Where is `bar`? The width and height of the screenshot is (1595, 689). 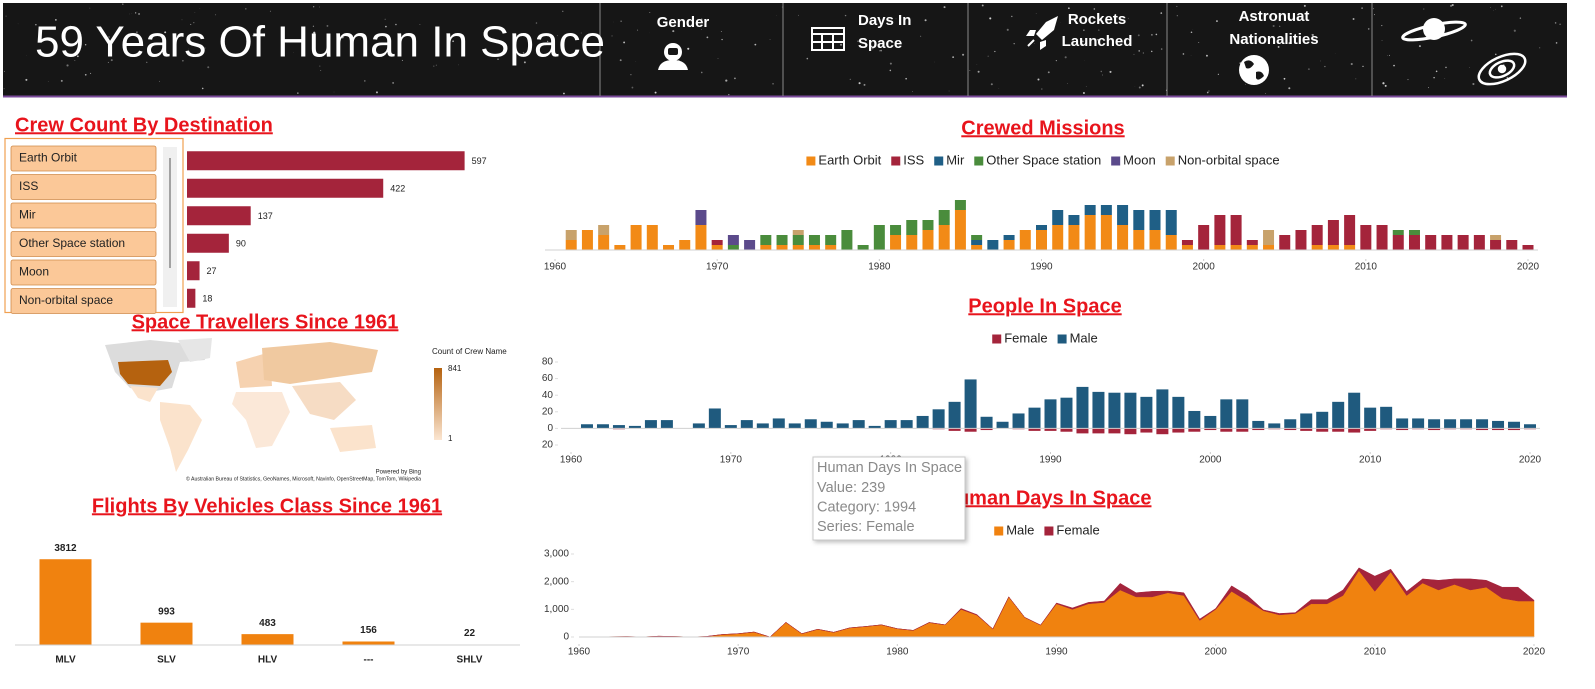
bar is located at coordinates (191, 298).